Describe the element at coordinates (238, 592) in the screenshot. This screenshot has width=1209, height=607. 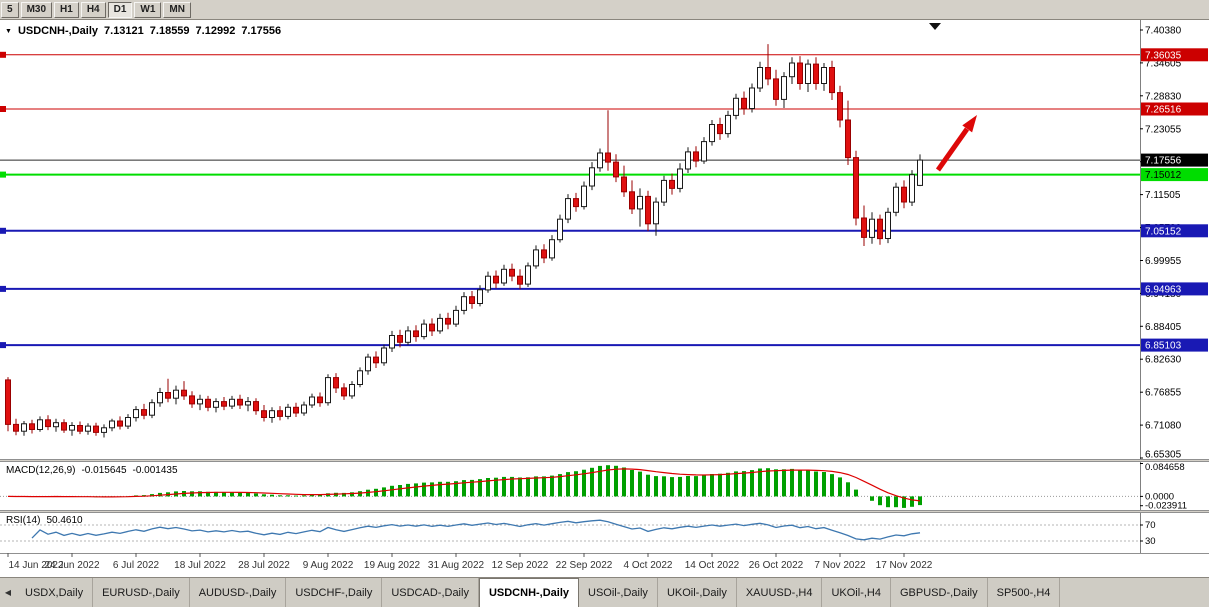
I see `tab-audusd-daily: AUDUSD-,Daily` at that location.